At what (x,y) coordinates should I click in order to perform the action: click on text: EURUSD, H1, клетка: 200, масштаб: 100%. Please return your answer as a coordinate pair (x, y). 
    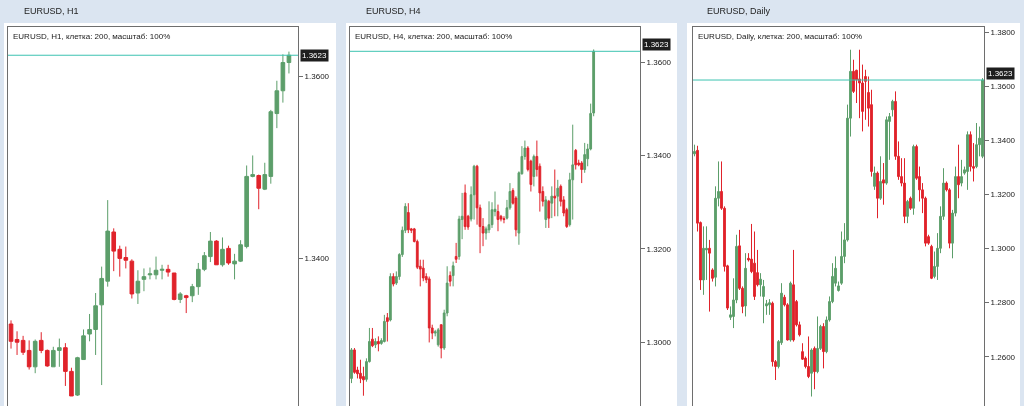
    Looking at the image, I should click on (92, 36).